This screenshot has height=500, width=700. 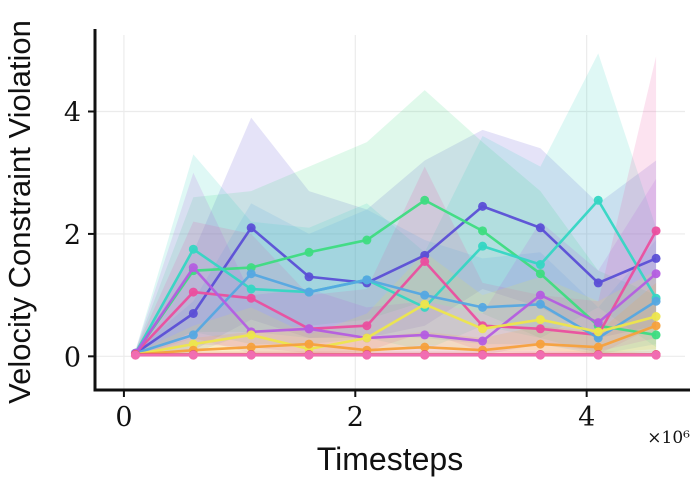 I want to click on x-tick-label: 4, so click(x=586, y=417).